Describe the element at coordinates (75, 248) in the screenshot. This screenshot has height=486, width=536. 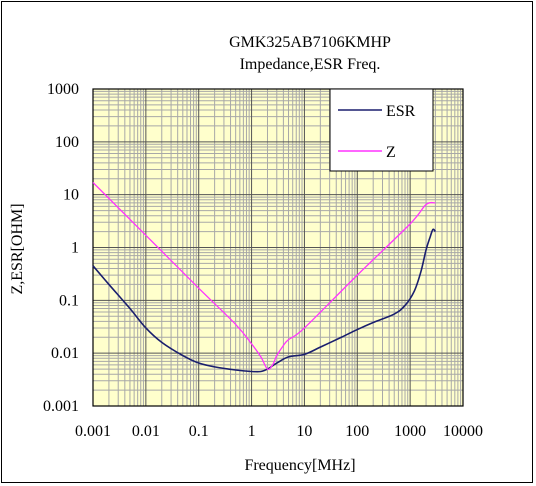
I see `y-tick-label: 1` at that location.